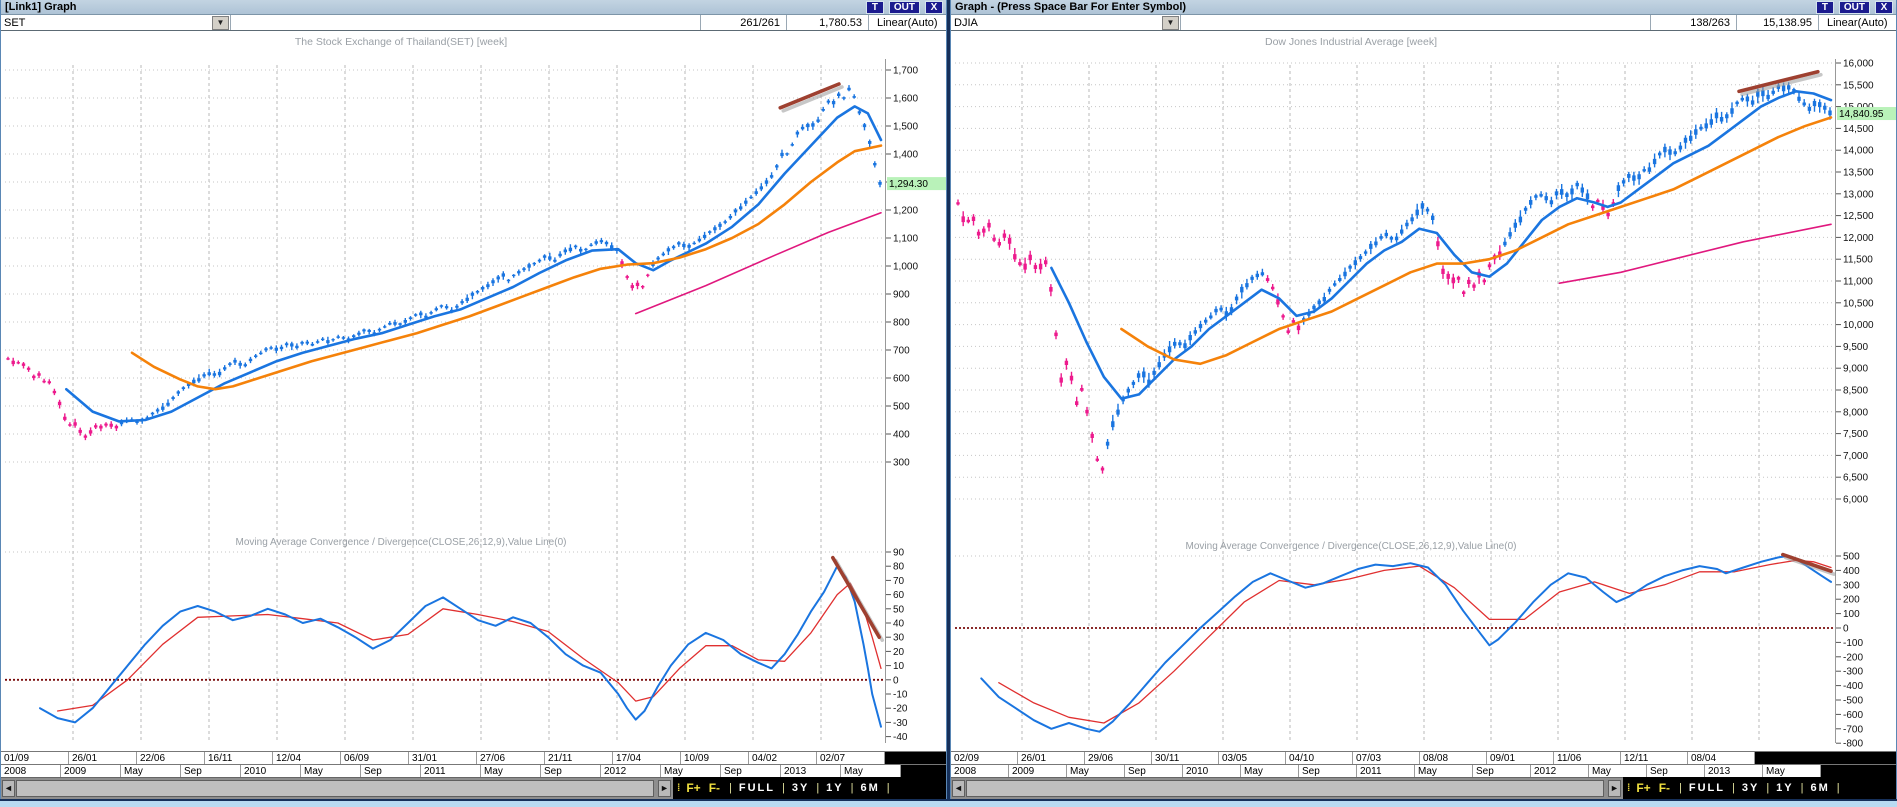 This screenshot has height=807, width=1897. Describe the element at coordinates (1778, 22) in the screenshot. I see `last-value: 15,138.95` at that location.